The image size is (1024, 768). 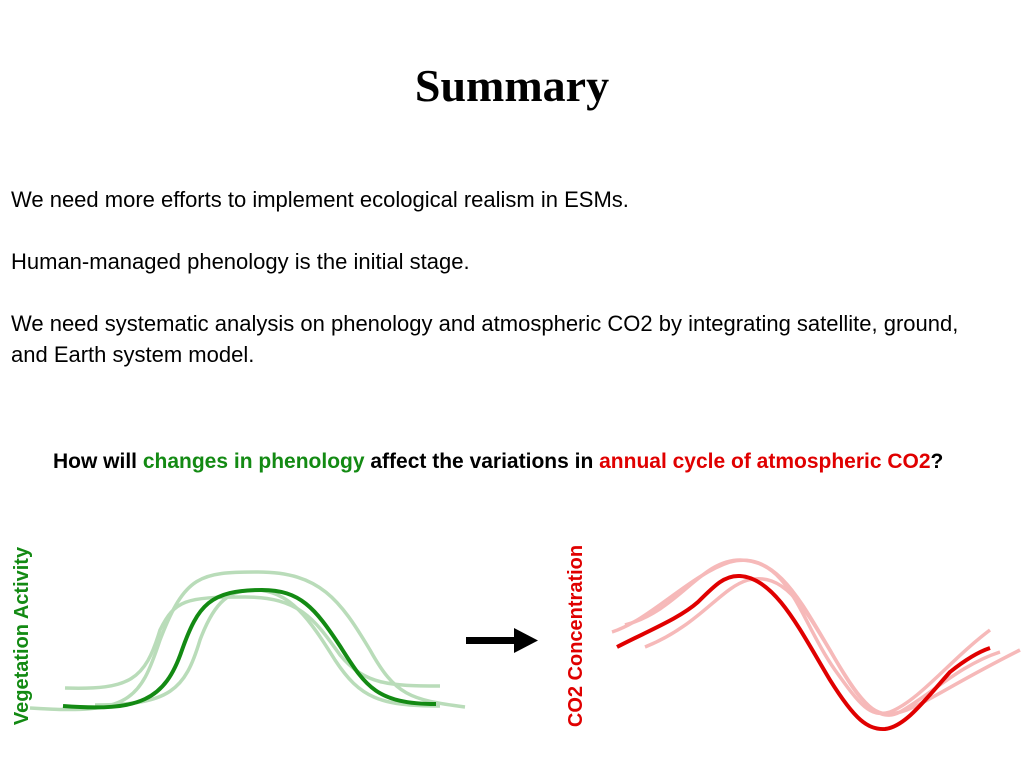 I want to click on co2-curve-main, so click(x=803, y=652).